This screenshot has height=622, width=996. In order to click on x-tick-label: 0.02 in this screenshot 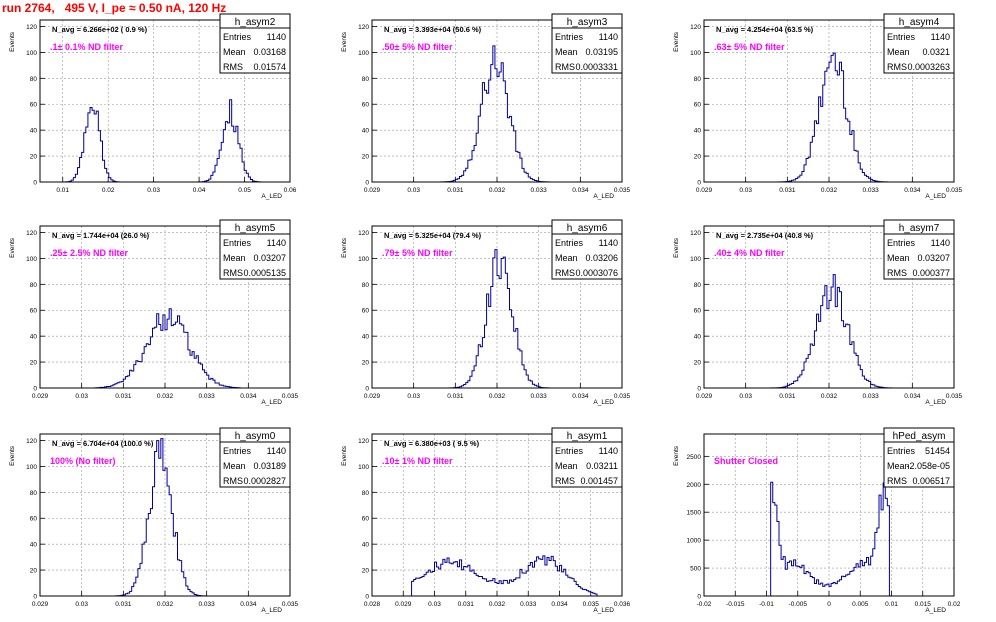, I will do `click(108, 190)`.